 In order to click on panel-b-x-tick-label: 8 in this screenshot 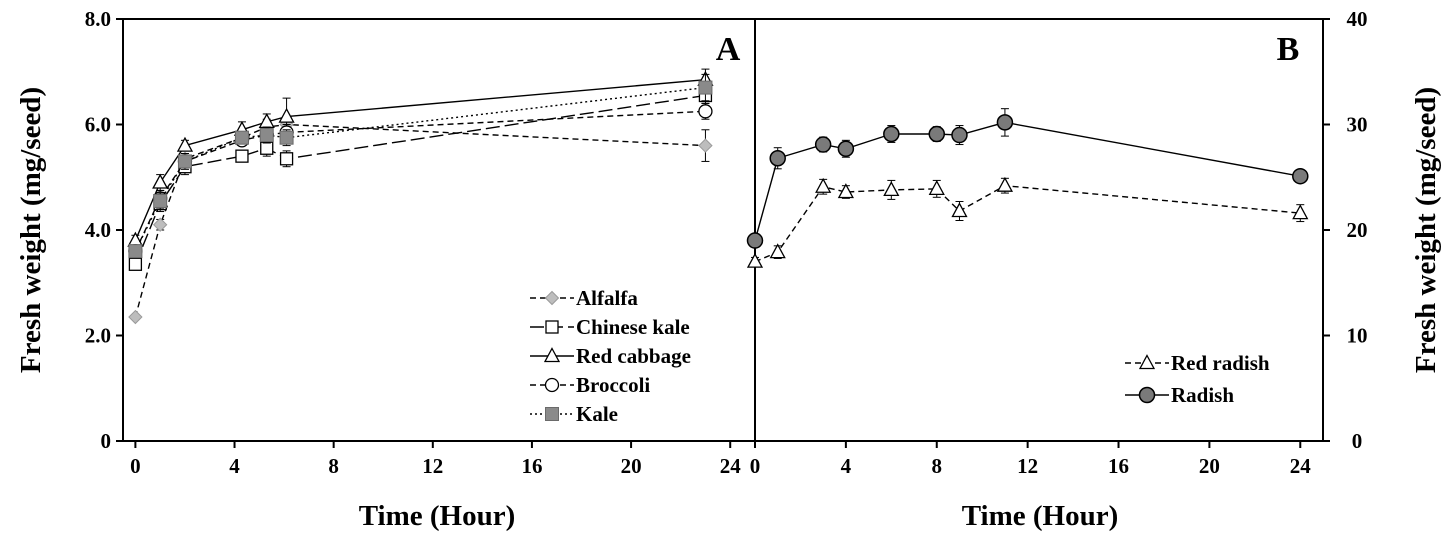, I will do `click(937, 466)`.